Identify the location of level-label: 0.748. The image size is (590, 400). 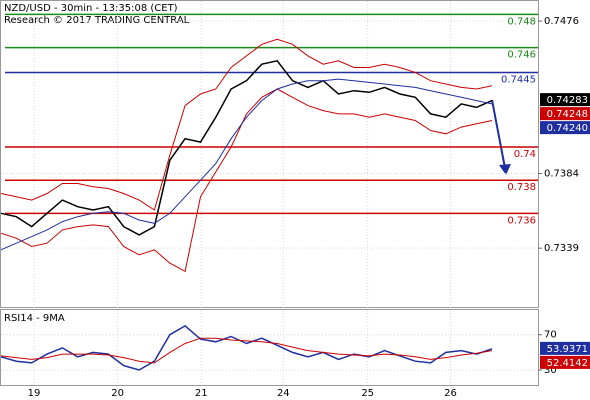
(521, 21).